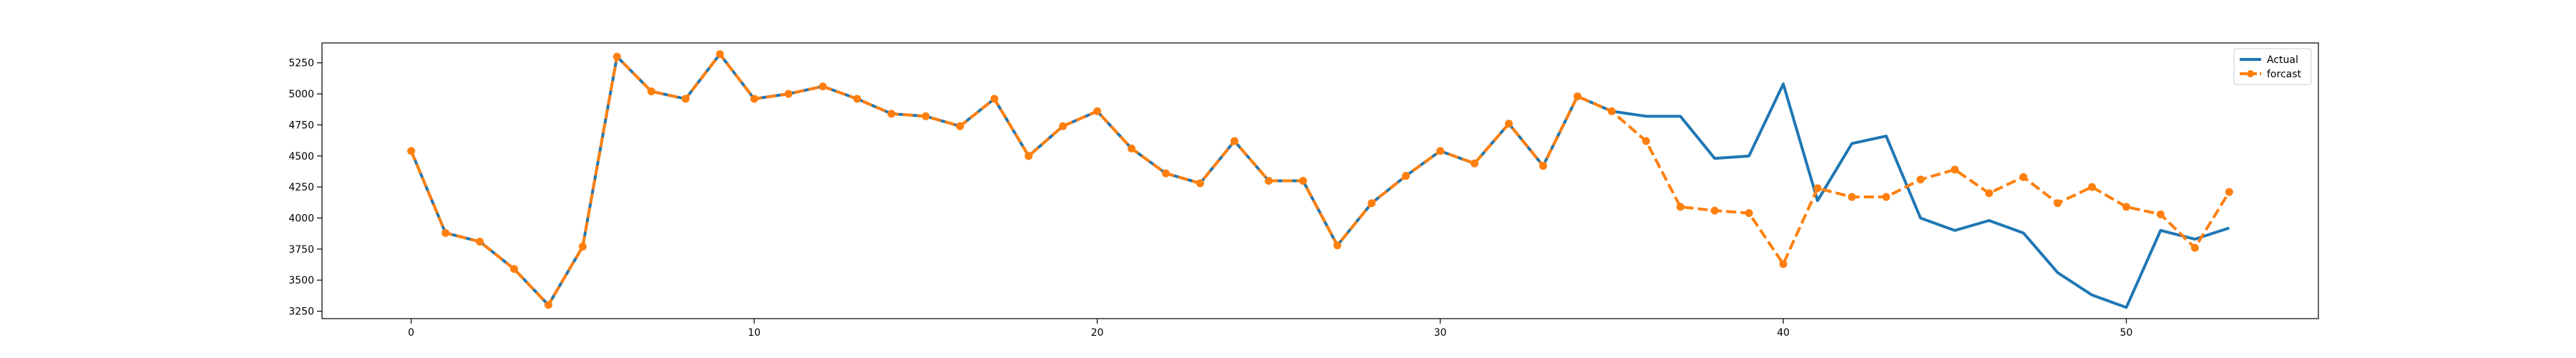 The width and height of the screenshot is (2576, 358). Describe the element at coordinates (1440, 333) in the screenshot. I see `x-tick-label: 30` at that location.